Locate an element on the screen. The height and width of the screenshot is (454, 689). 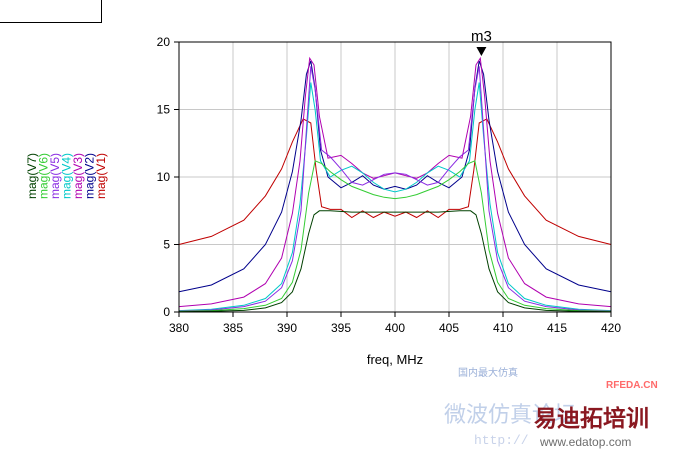
x-tick-label: 420 is located at coordinates (611, 328).